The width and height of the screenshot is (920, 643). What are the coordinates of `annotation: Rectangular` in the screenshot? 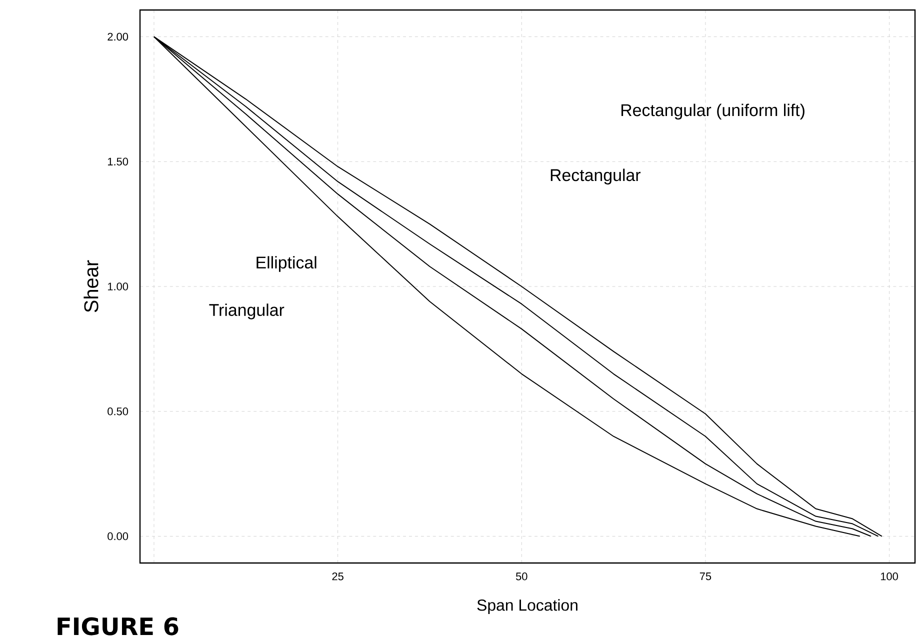 It's located at (595, 176).